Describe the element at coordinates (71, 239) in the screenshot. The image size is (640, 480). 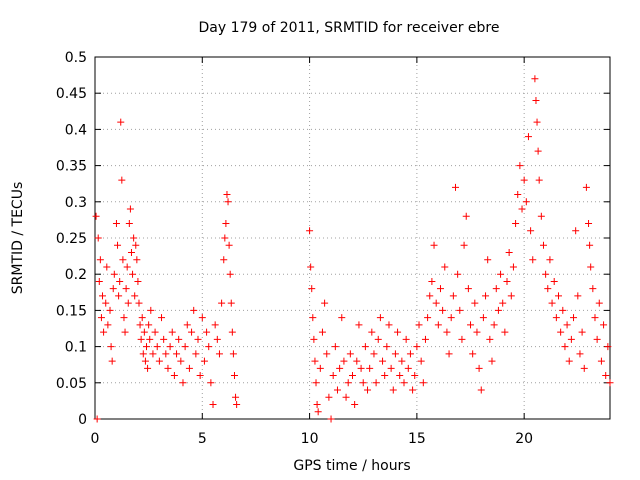
I see `y-tick-label: 0.25` at that location.